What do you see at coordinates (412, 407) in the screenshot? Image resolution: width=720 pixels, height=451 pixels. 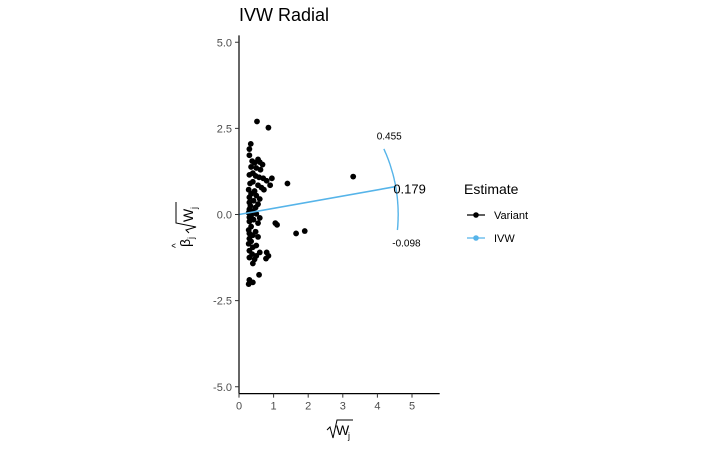 I see `x-tick-label: 5` at bounding box center [412, 407].